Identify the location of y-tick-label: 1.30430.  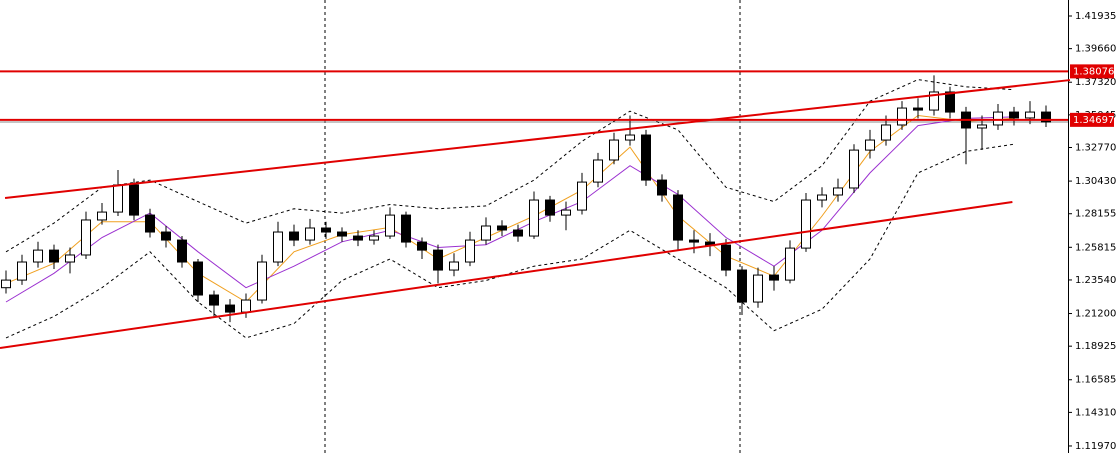
(1095, 181).